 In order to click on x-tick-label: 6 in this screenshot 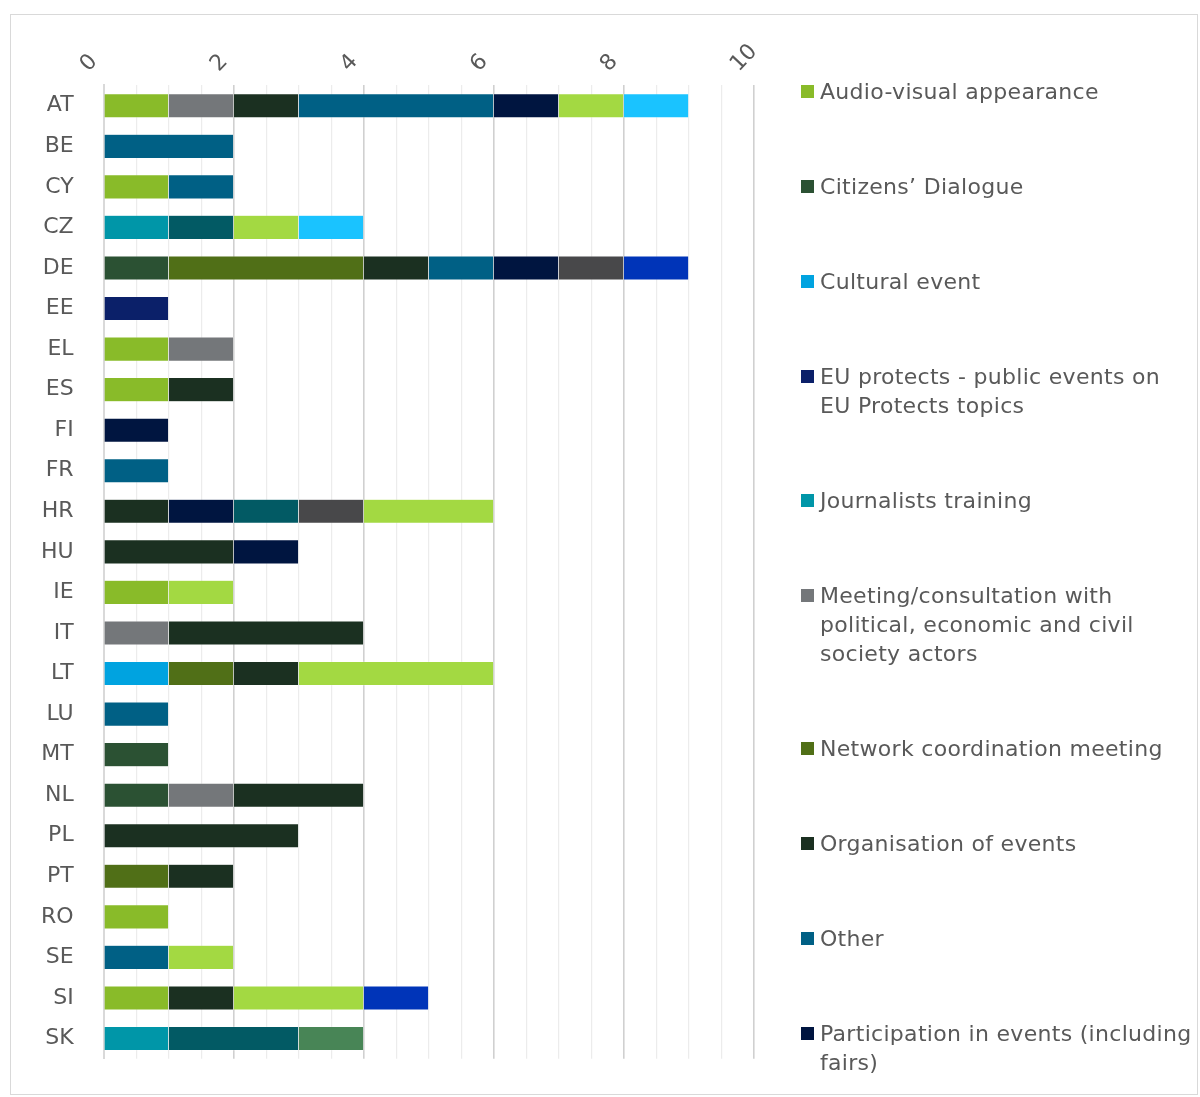, I will do `click(478, 62)`.